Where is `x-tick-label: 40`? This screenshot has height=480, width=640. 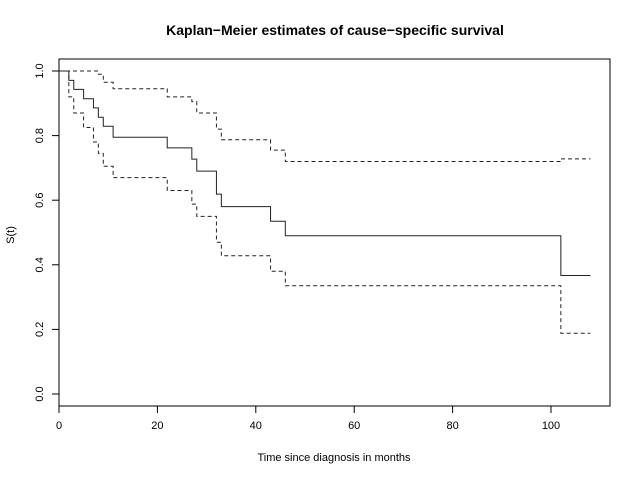
x-tick-label: 40 is located at coordinates (256, 426).